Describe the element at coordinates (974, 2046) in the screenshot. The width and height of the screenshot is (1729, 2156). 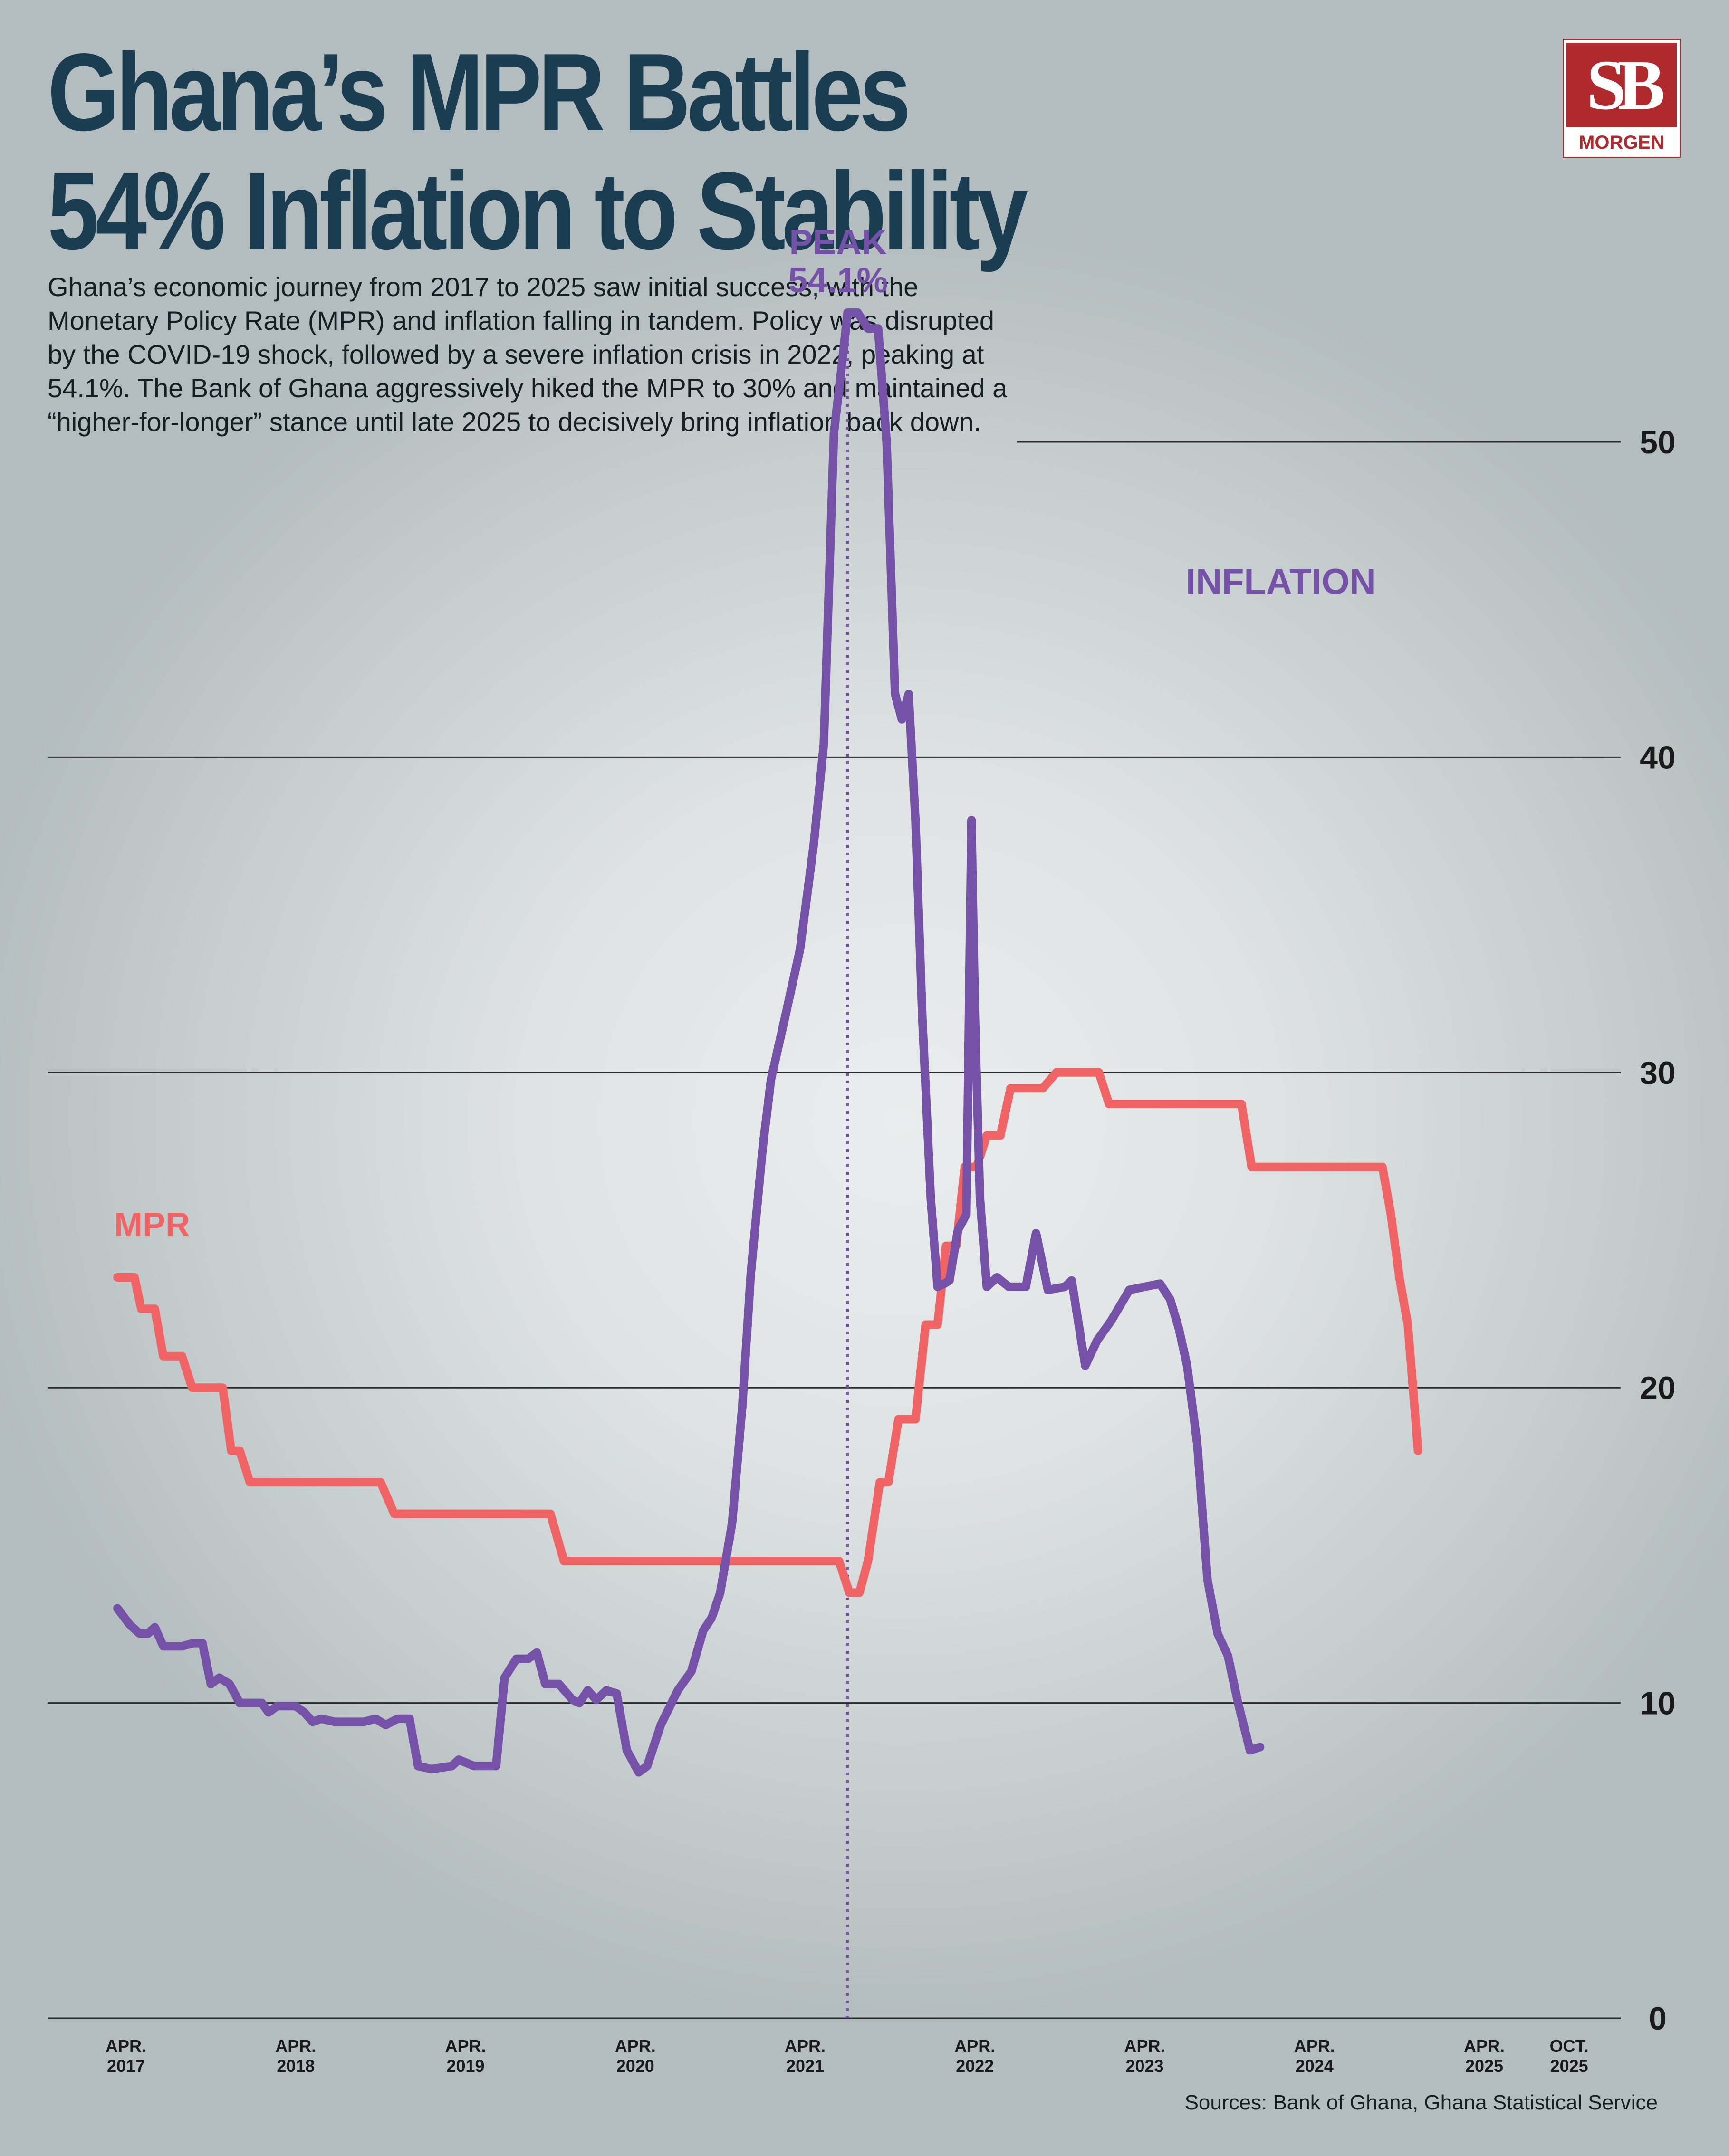
I see `x-tick-label-5-month: APR.` at that location.